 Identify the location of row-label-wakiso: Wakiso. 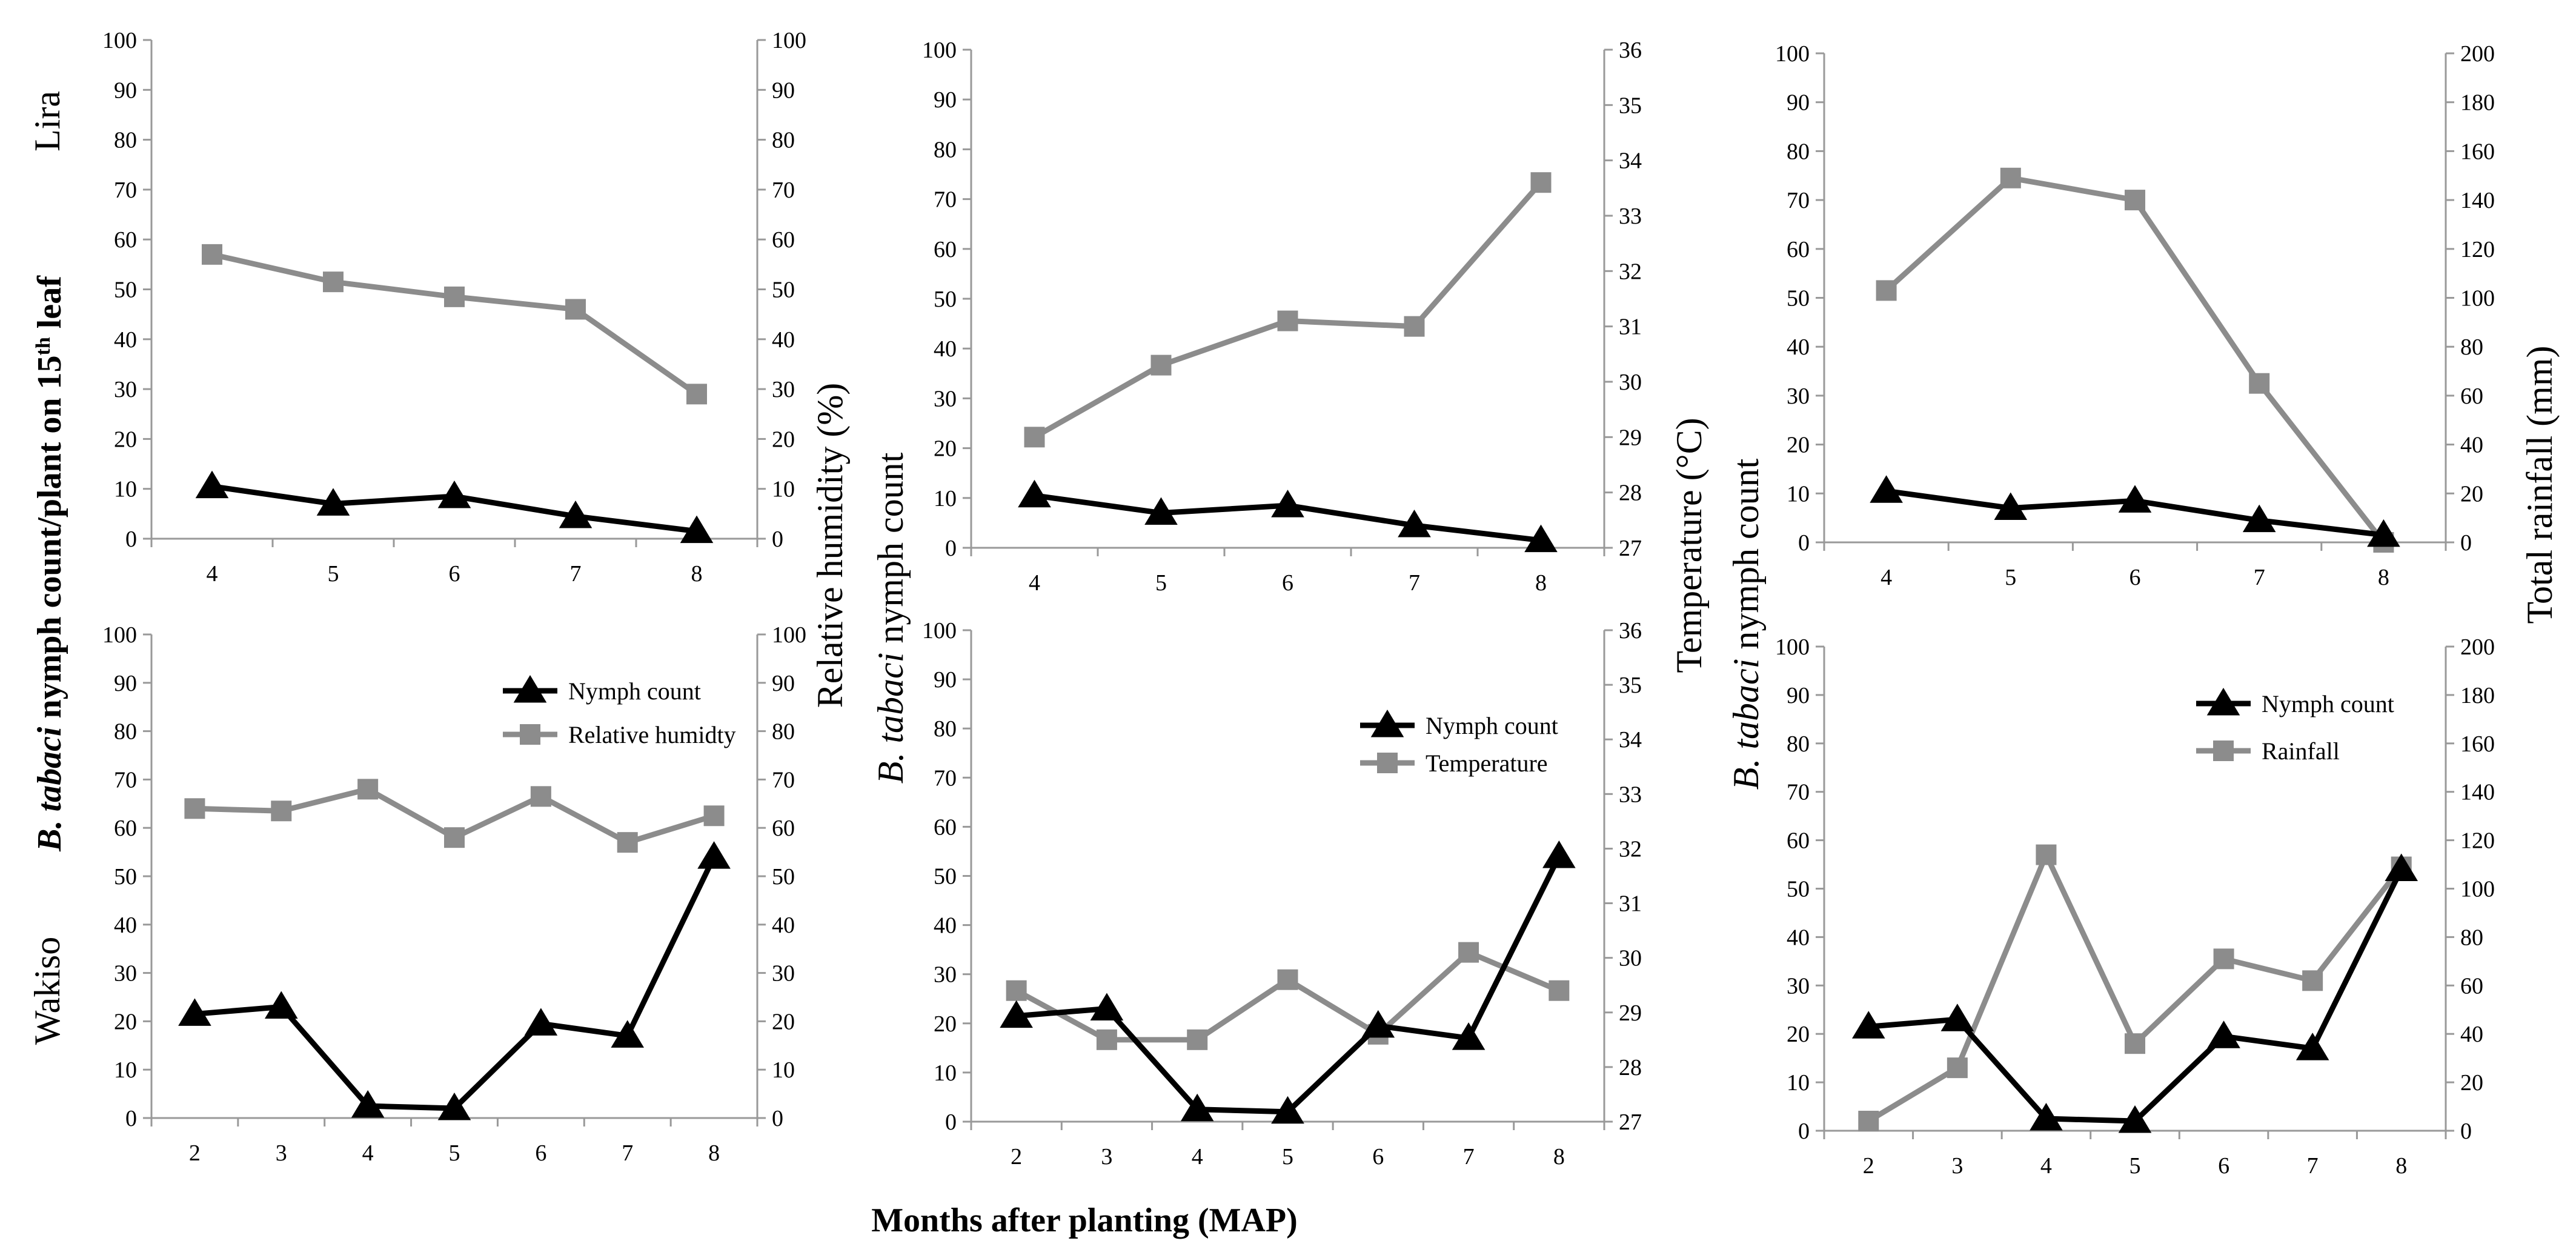
(47, 991).